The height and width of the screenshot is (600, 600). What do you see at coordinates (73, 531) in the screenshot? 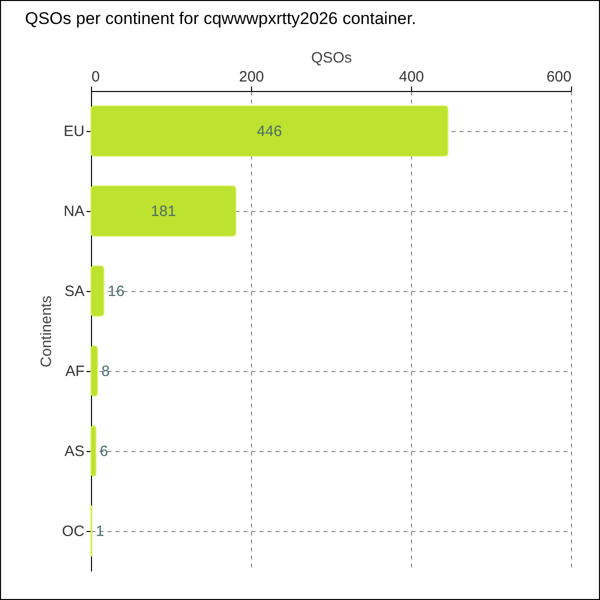
I see `y-tick-label: OC` at bounding box center [73, 531].